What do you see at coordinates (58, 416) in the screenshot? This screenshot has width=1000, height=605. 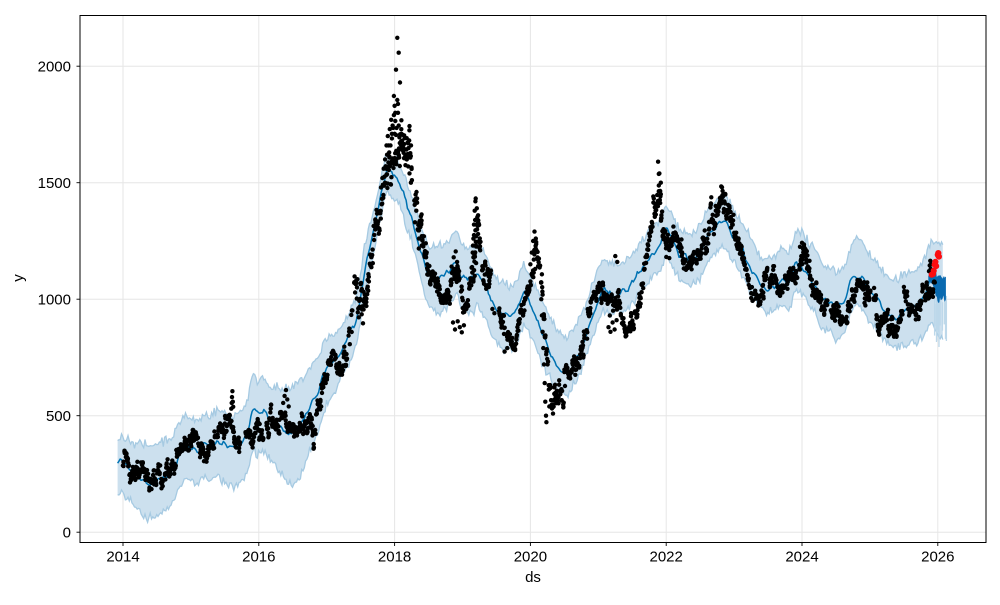 I see `svg-text: 500` at bounding box center [58, 416].